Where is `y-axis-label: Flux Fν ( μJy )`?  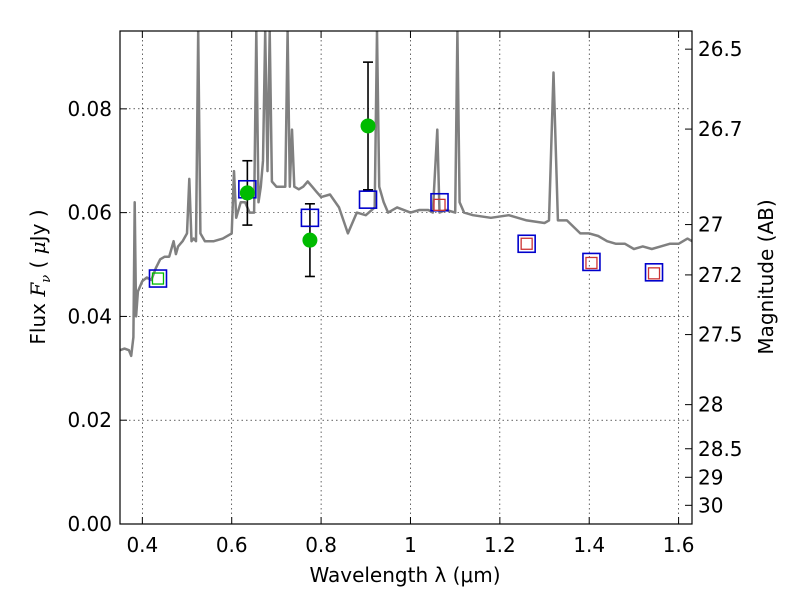
y-axis-label: Flux Fν ( μJy ) is located at coordinates (40, 276).